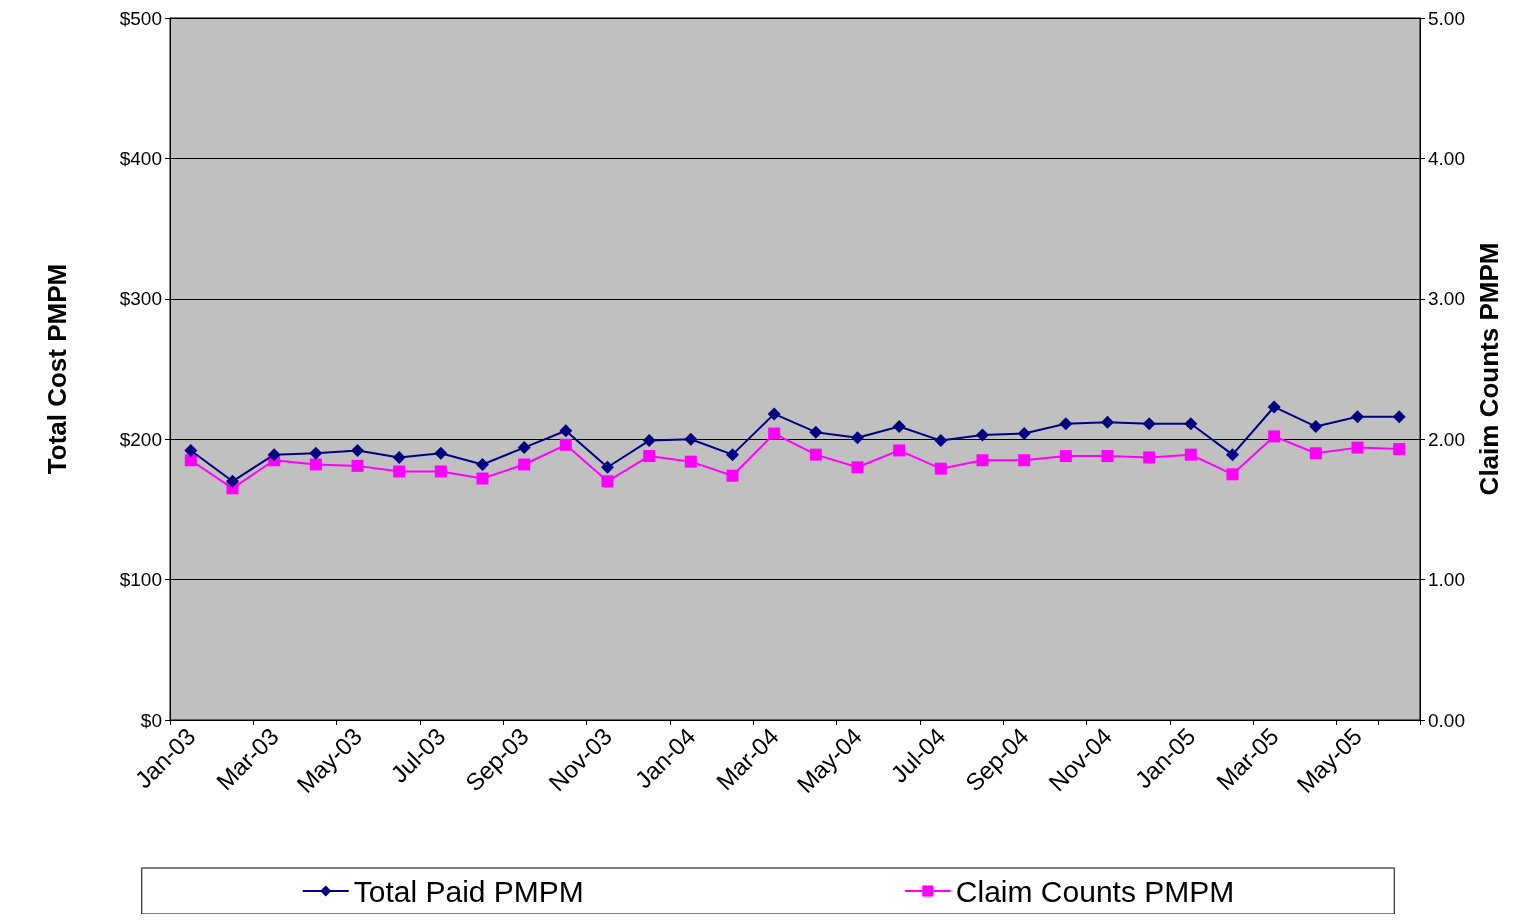  I want to click on y2-tick-label: 1.00, so click(1446, 580).